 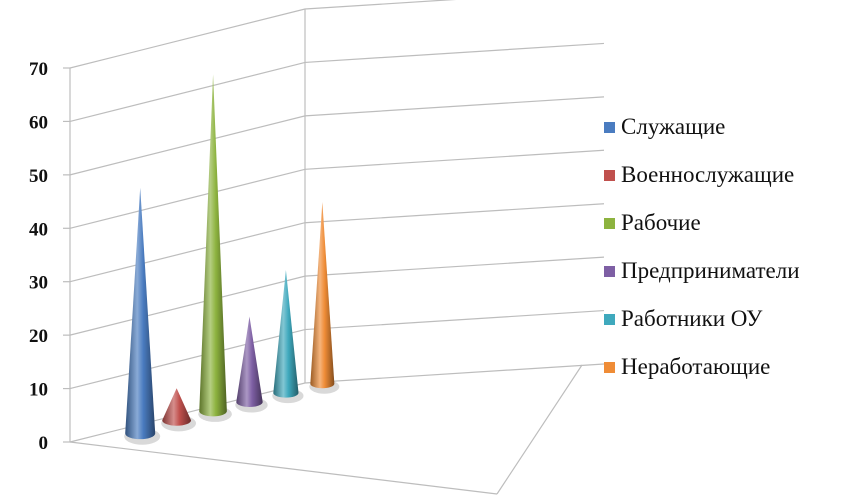 I want to click on legend-entry: Неработающие, so click(x=687, y=366).